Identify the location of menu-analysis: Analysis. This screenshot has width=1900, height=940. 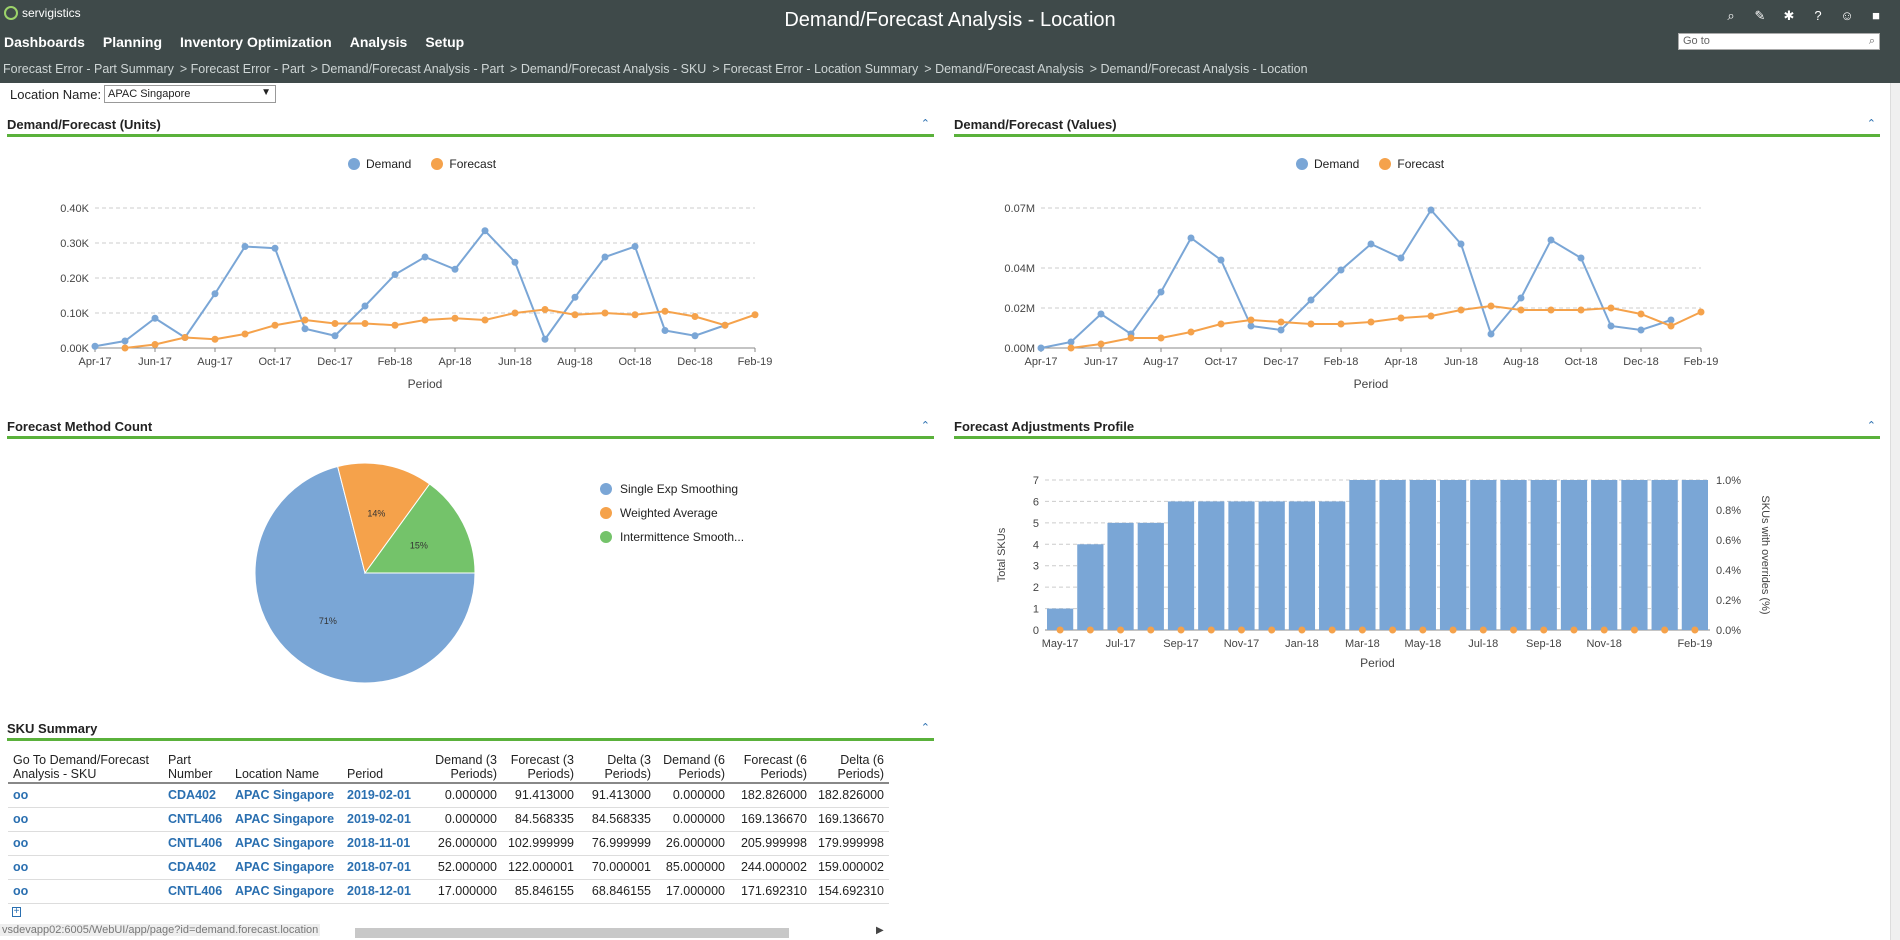
(378, 42).